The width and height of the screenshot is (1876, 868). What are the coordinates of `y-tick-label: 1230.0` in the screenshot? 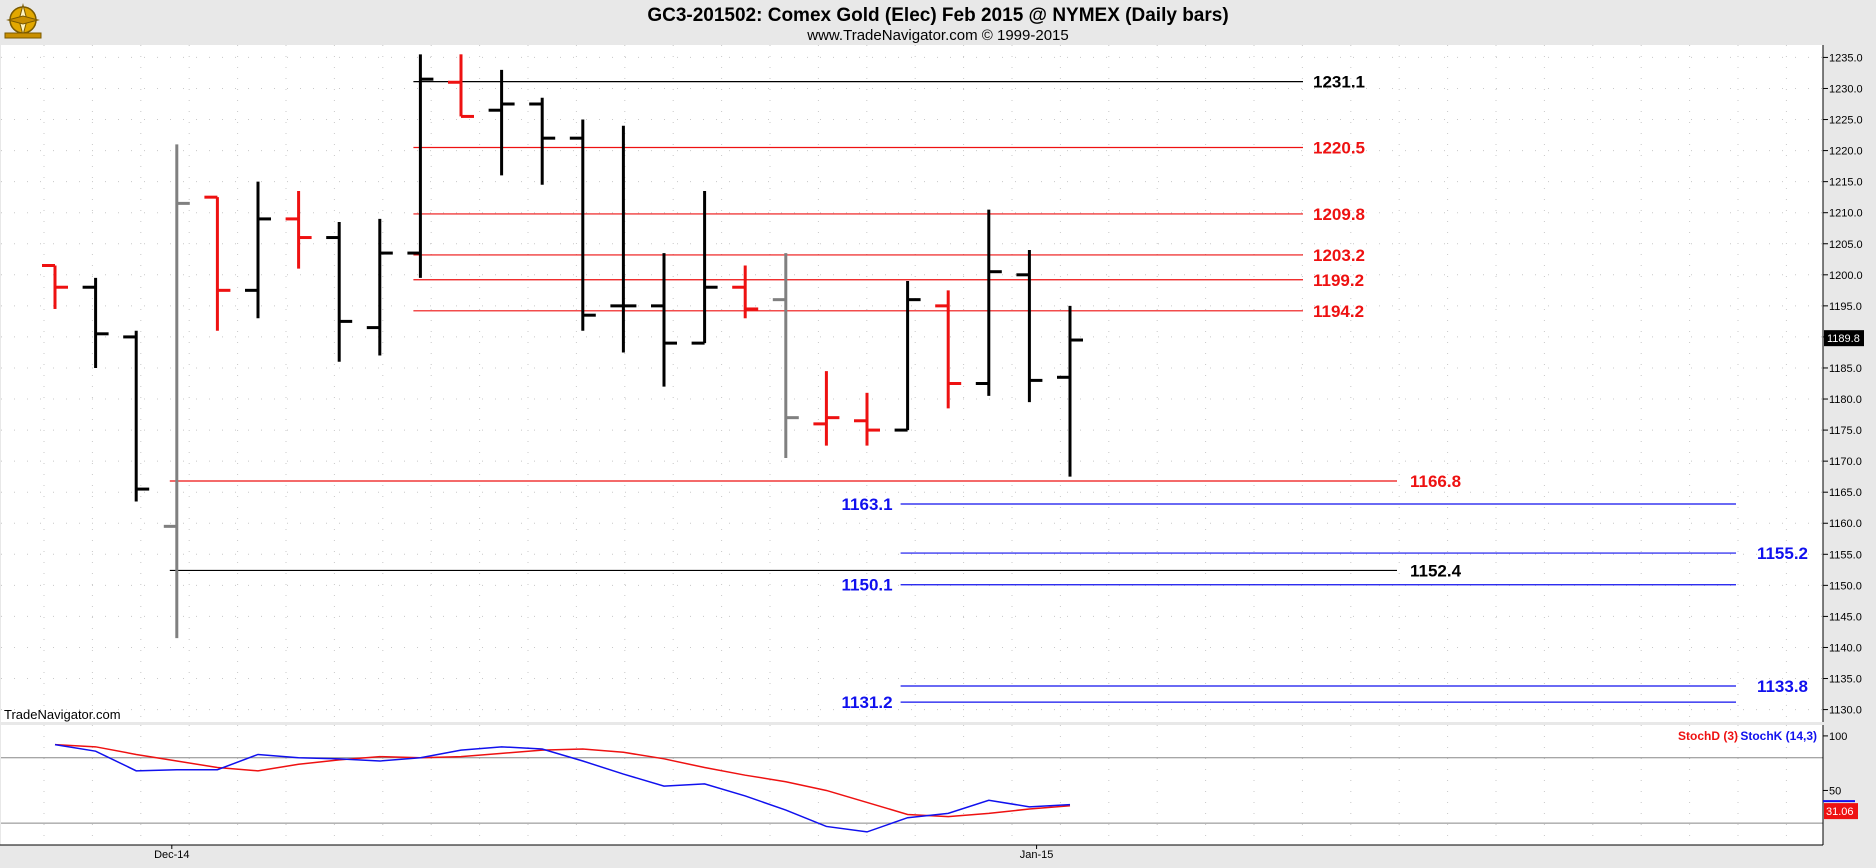 It's located at (1846, 89).